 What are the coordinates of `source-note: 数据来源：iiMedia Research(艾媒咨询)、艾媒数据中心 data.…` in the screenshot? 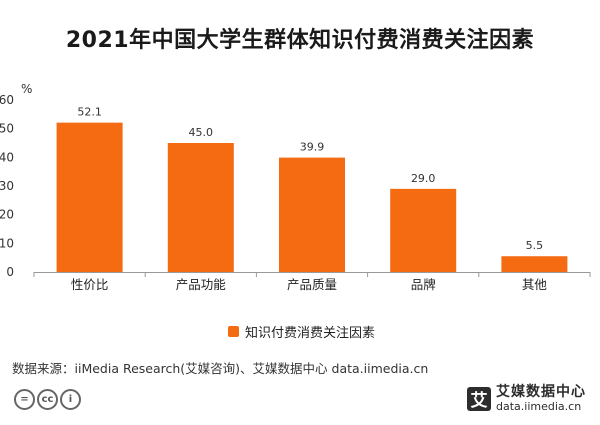 It's located at (220, 368).